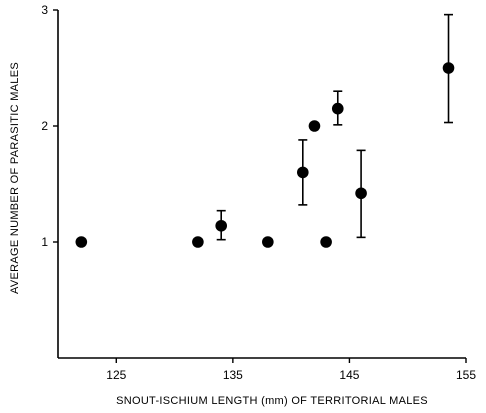 The height and width of the screenshot is (413, 486). What do you see at coordinates (233, 375) in the screenshot?
I see `x-tick-label: 135` at bounding box center [233, 375].